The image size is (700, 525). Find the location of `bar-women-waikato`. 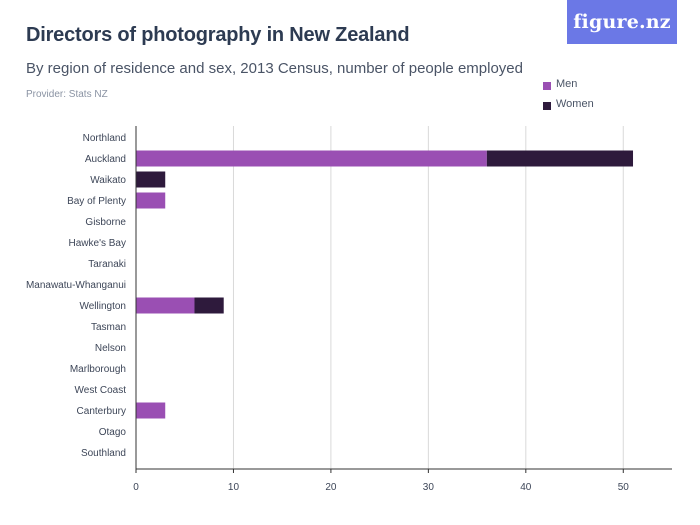

bar-women-waikato is located at coordinates (151, 179).